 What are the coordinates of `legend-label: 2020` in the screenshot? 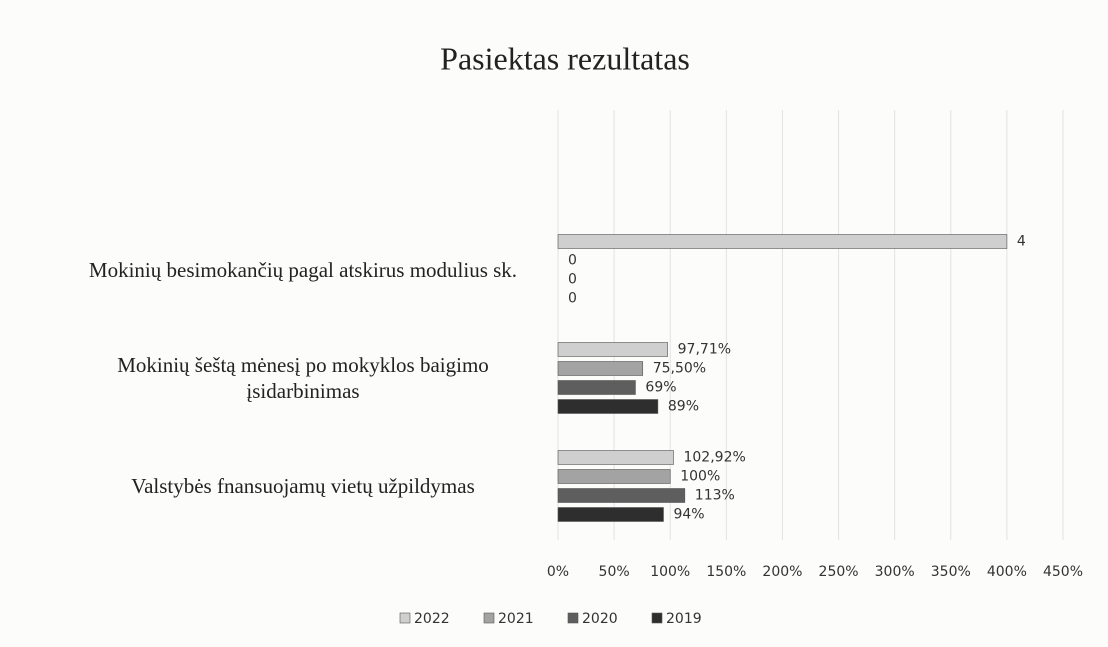 It's located at (600, 619).